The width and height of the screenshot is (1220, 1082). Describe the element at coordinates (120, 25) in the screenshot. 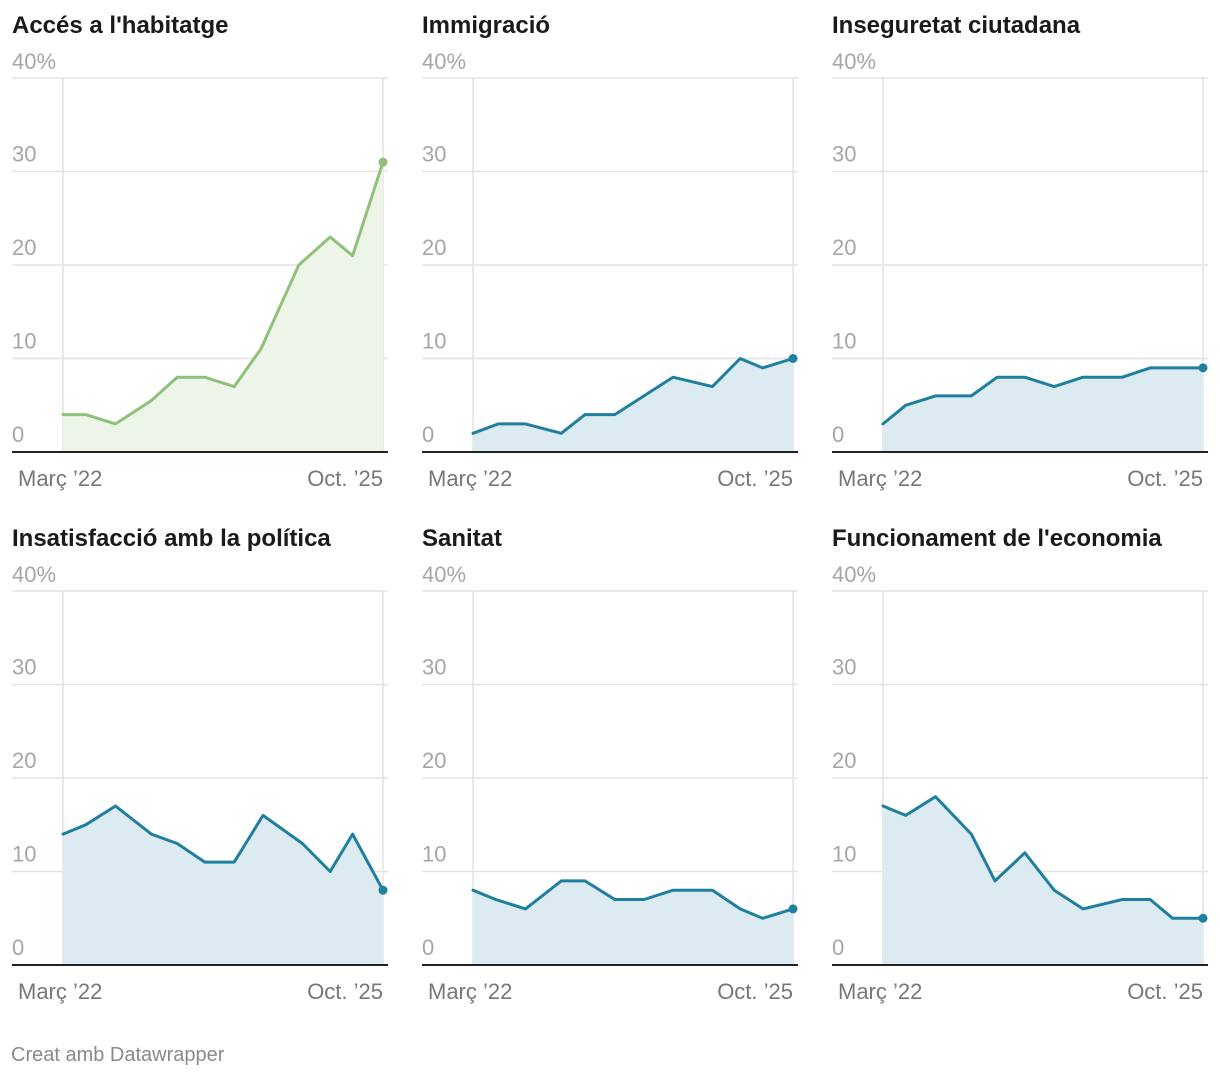

I see `panel-title: Accés a l'habitatge` at that location.